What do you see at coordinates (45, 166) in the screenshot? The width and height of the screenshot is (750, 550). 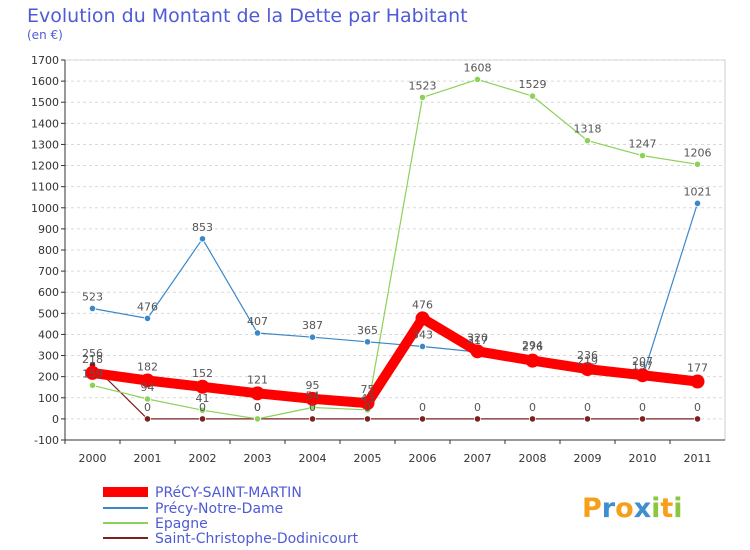 I see `y-tick-label: 1200` at bounding box center [45, 166].